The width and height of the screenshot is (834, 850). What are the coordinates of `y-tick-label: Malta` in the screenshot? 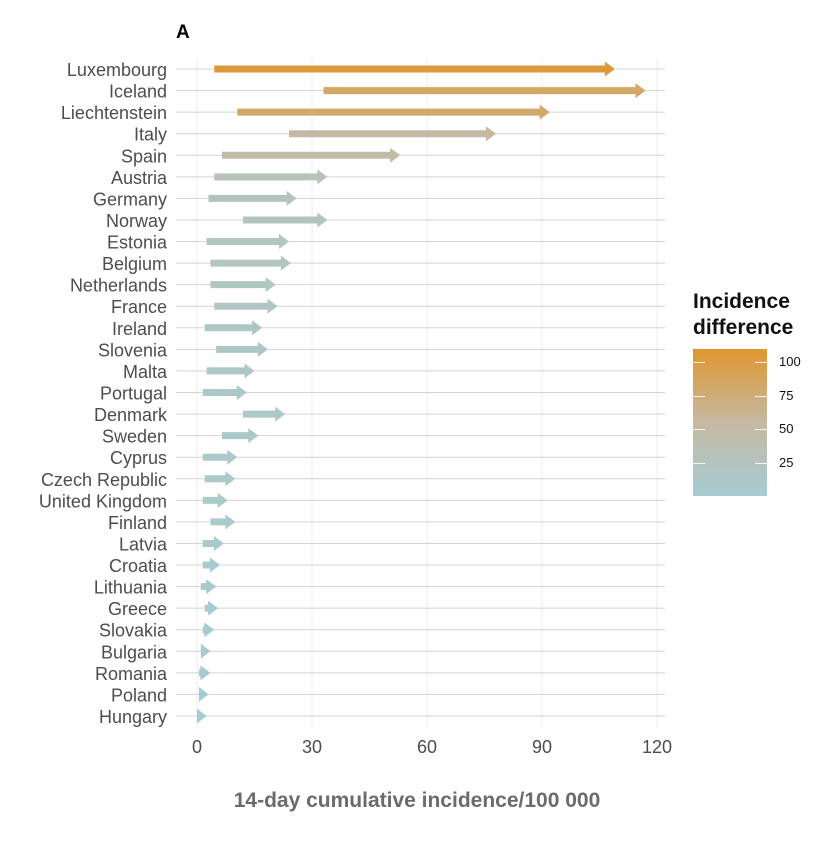 It's located at (145, 372).